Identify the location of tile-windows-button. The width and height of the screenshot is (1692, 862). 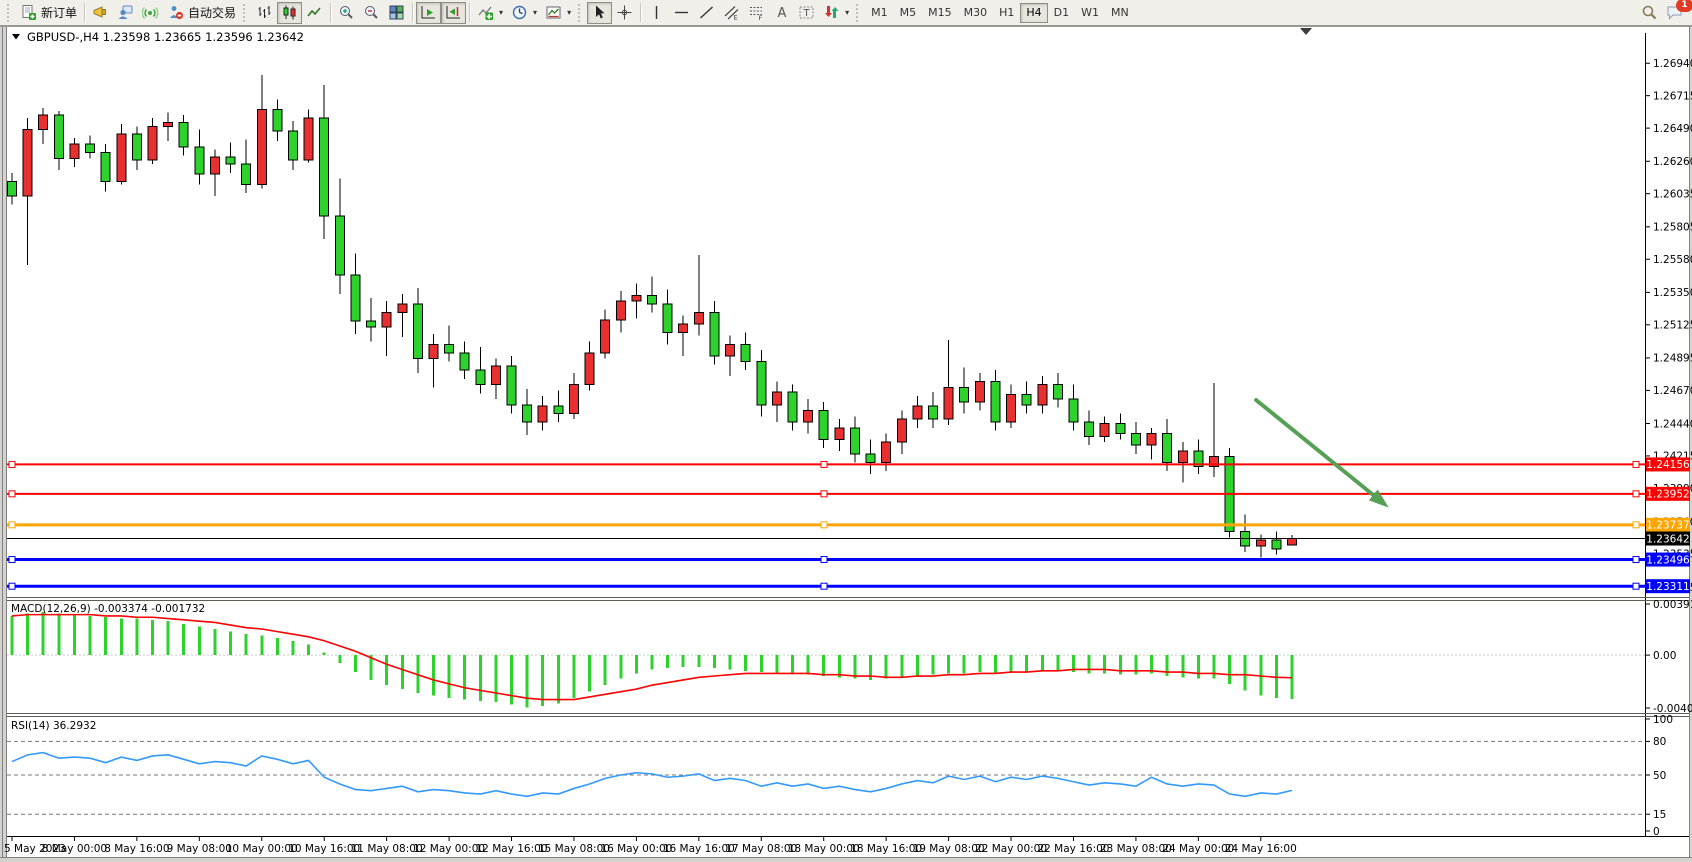
(396, 13).